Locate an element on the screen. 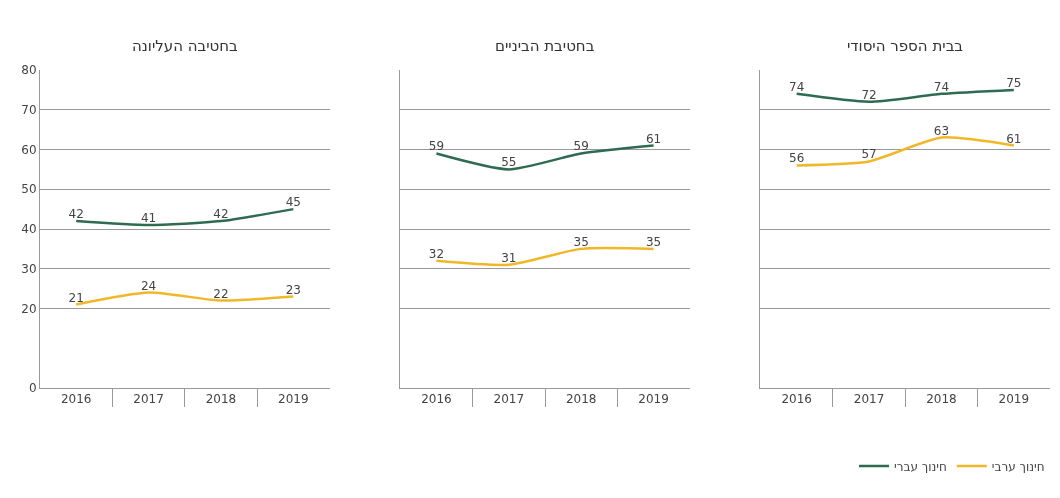 The image size is (1060, 498). data-label: 72 is located at coordinates (869, 94).